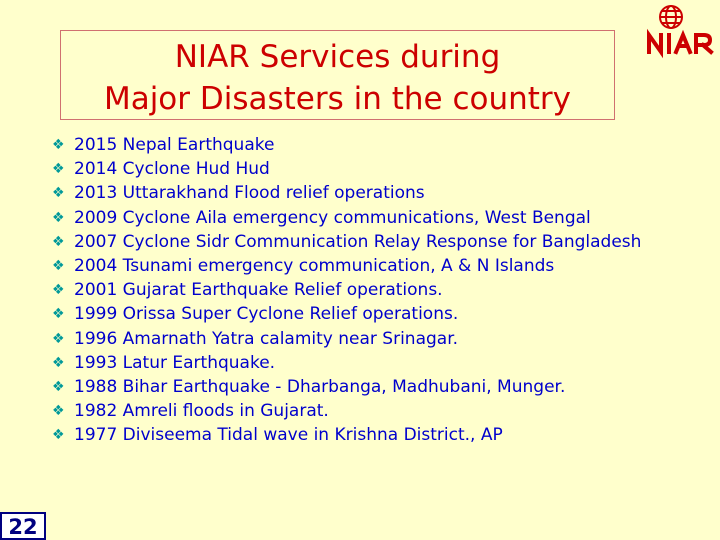  What do you see at coordinates (161, 169) in the screenshot?
I see `list-item: ❖ 2014 Cyclone Hud Hud` at bounding box center [161, 169].